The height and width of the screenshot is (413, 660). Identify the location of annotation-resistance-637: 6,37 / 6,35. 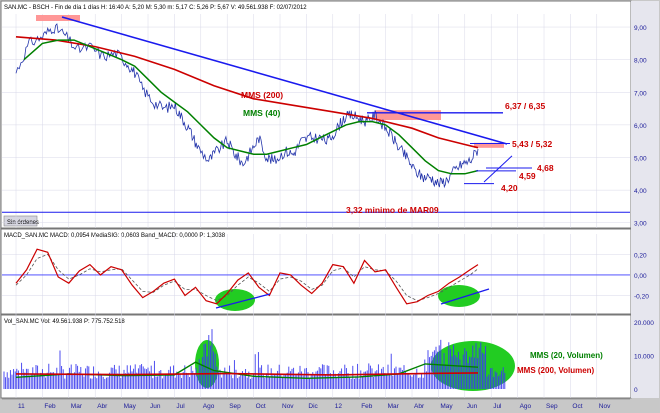
(525, 106).